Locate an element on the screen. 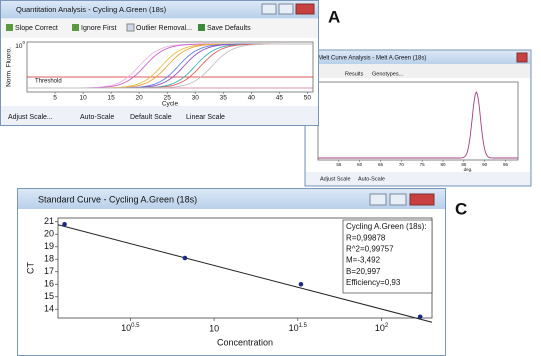 This screenshot has height=356, width=541. panel-label: A is located at coordinates (334, 16).